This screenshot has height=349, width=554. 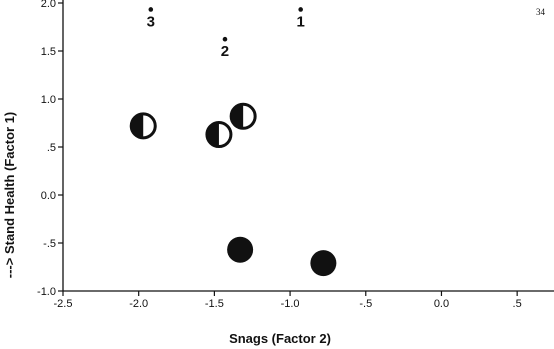 What do you see at coordinates (49, 244) in the screenshot?
I see `y-tick-label: -.5` at bounding box center [49, 244].